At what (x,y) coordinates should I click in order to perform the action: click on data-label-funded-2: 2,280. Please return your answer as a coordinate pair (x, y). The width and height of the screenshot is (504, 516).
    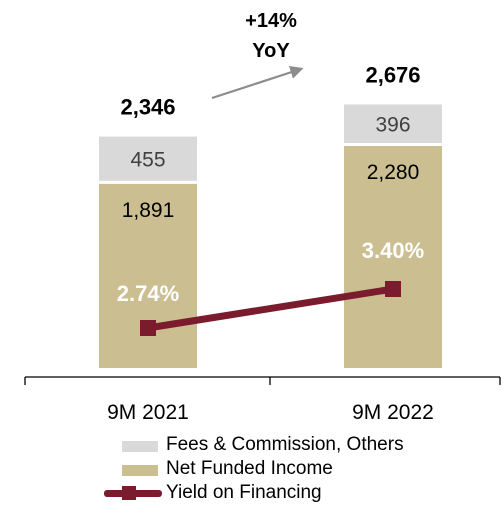
    Looking at the image, I should click on (393, 172).